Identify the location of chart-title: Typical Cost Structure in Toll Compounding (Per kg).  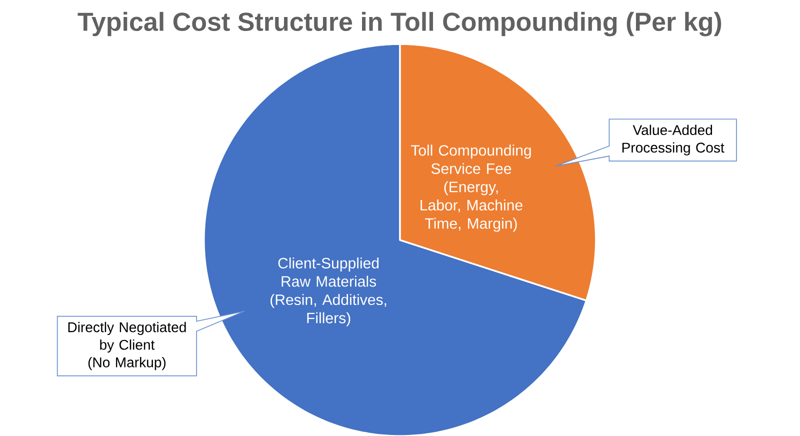
(400, 24).